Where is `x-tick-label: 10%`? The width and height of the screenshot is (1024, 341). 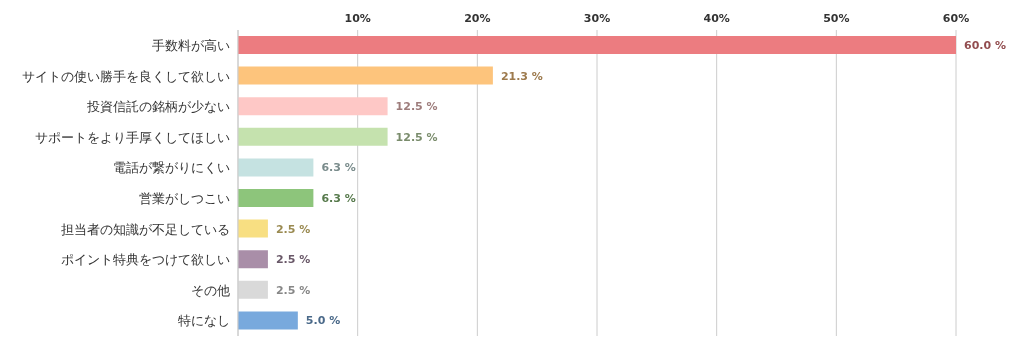 x-tick-label: 10% is located at coordinates (357, 18).